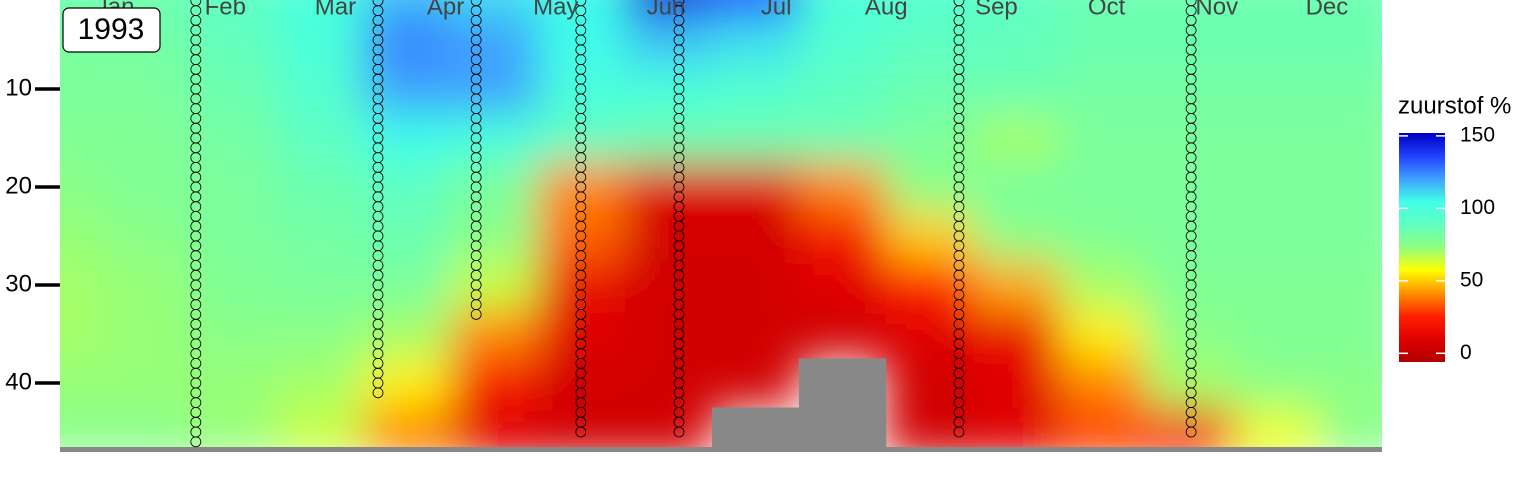 The height and width of the screenshot is (480, 1536). I want to click on na-cell, so click(755, 429).